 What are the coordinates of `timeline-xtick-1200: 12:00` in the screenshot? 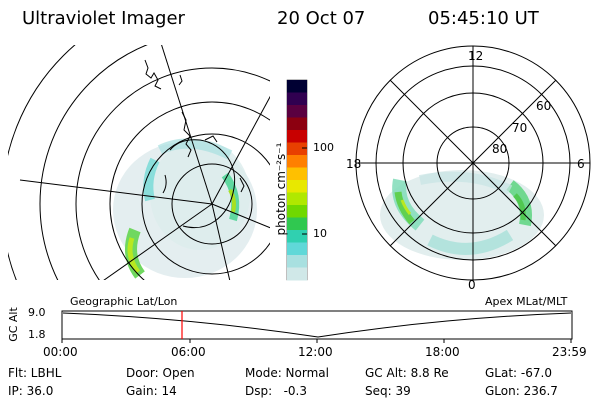 It's located at (315, 352).